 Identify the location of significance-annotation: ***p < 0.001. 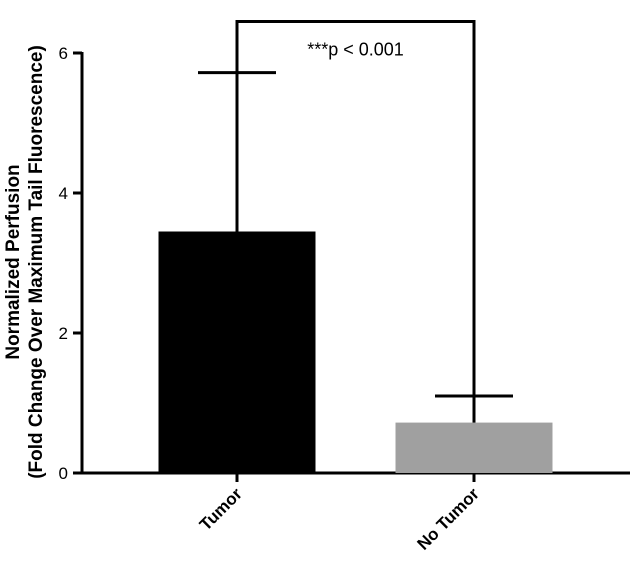
(355, 50).